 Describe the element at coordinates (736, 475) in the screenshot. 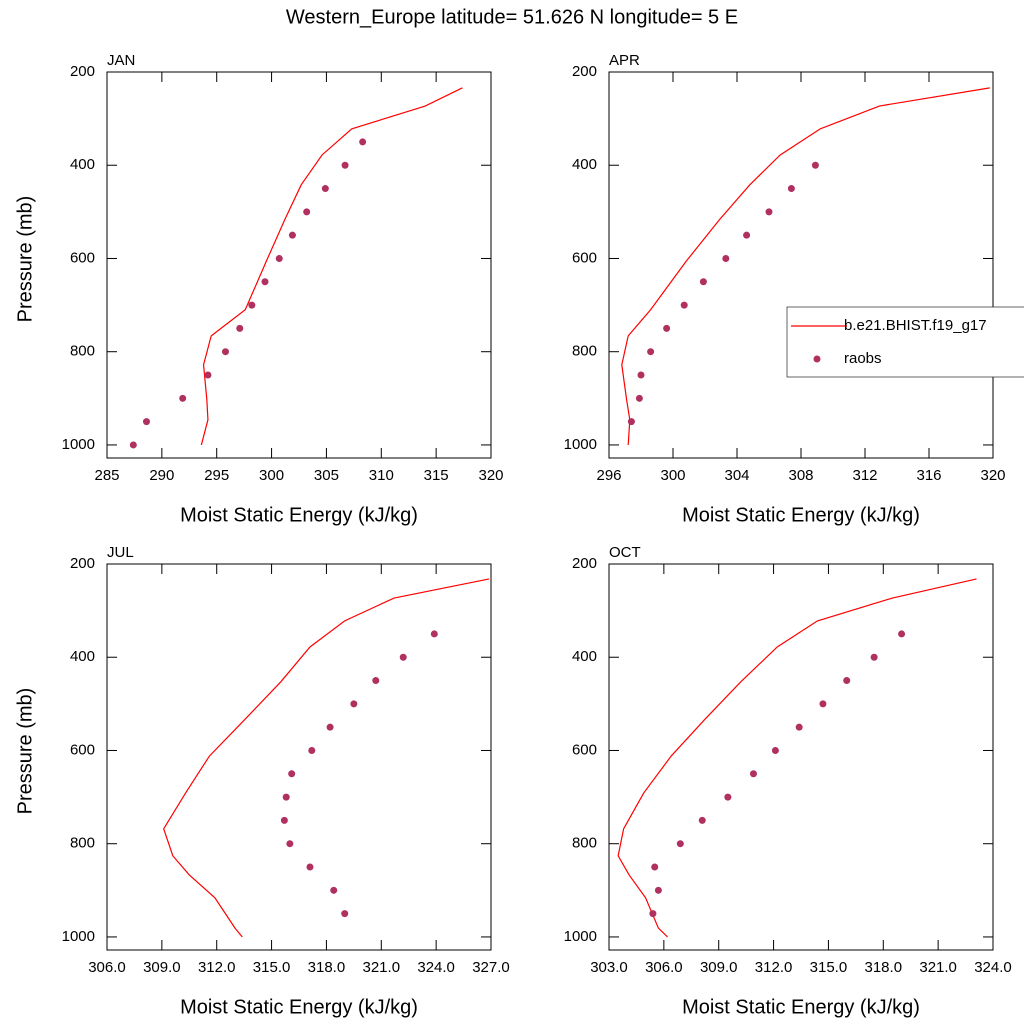

I see `x-tick-label: 304` at that location.